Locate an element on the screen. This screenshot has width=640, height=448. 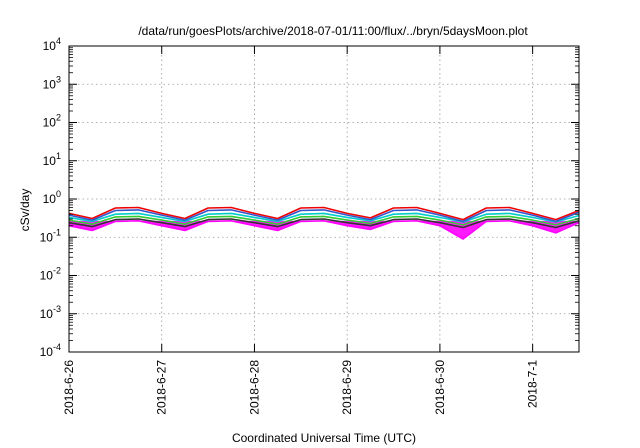
x-tick-label: 2018-6-27 is located at coordinates (162, 387).